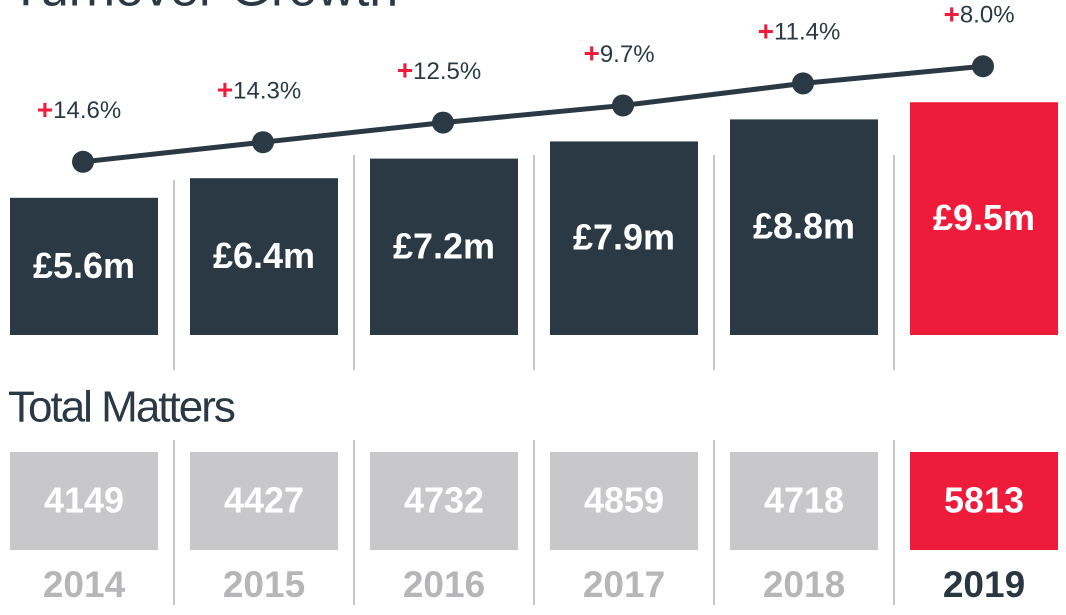 Image resolution: width=1066 pixels, height=615 pixels. I want to click on matters-label: 4718, so click(804, 500).